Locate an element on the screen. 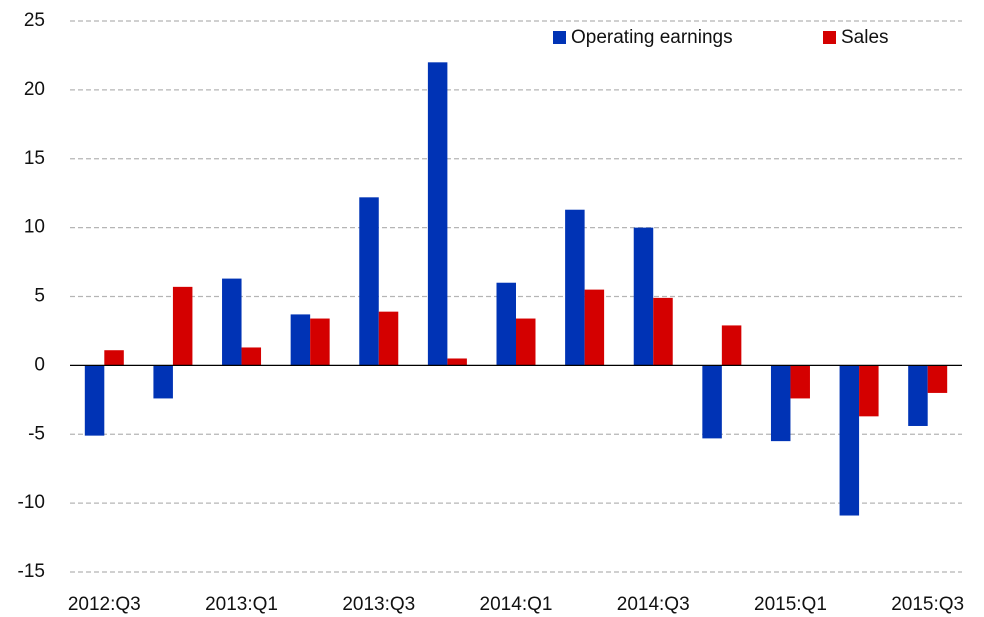 Image resolution: width=984 pixels, height=617 pixels. legend-label: Operating earnings is located at coordinates (652, 37).